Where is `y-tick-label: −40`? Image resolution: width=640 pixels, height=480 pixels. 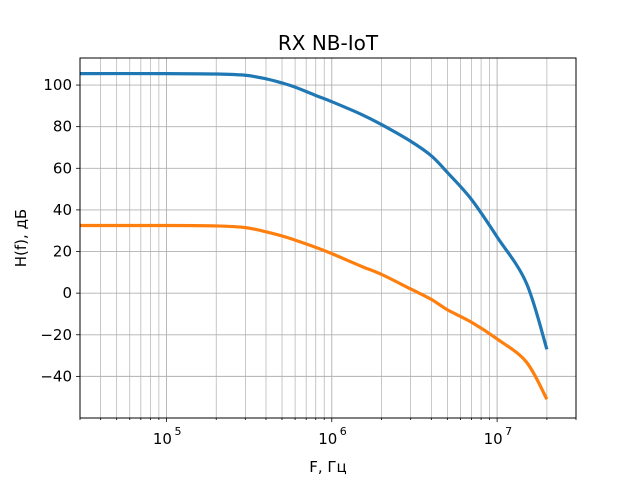 y-tick-label: −40 is located at coordinates (56, 376).